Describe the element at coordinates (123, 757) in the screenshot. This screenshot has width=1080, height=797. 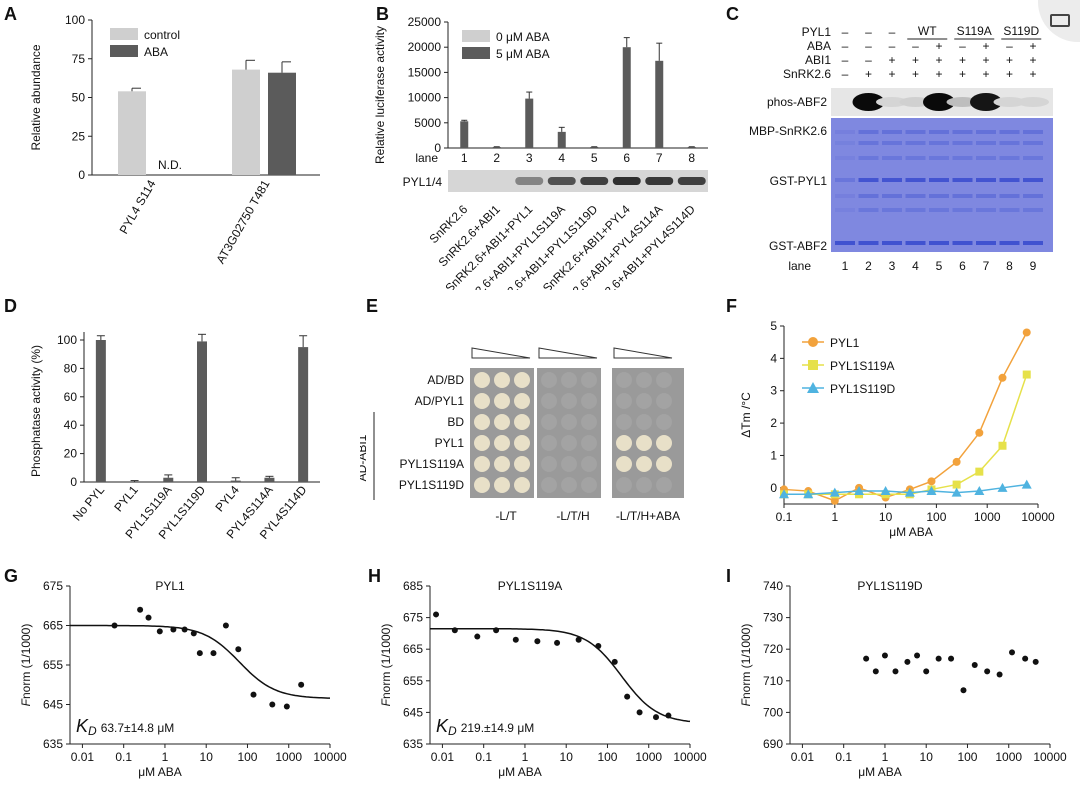
I see `x-tick-label: 0.1` at that location.